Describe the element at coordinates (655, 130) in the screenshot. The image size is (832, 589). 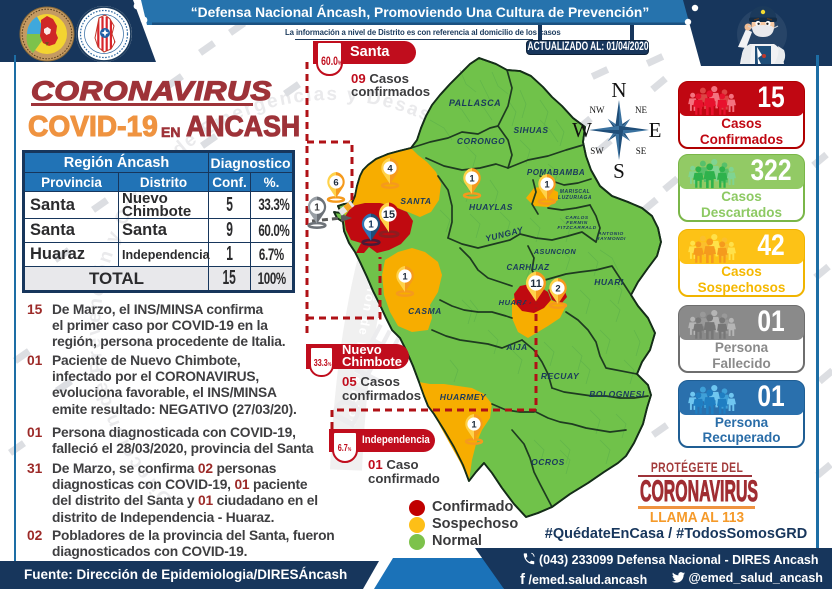
I see `svg-text: E` at that location.